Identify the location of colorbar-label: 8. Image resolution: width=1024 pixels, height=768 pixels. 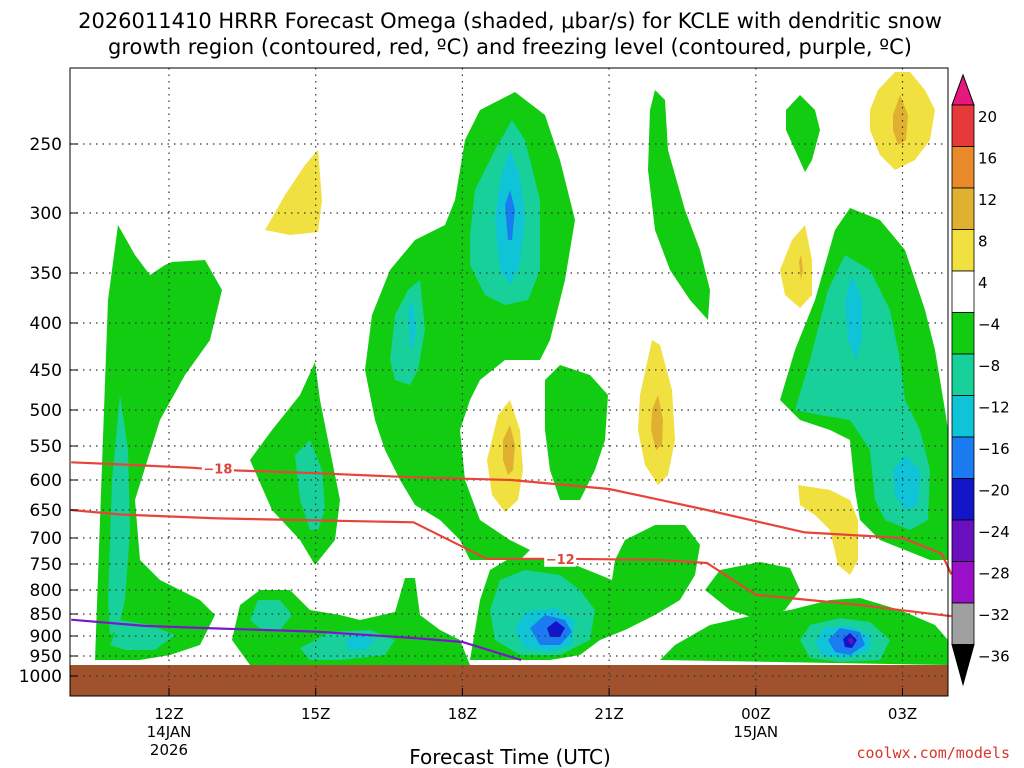
(983, 242).